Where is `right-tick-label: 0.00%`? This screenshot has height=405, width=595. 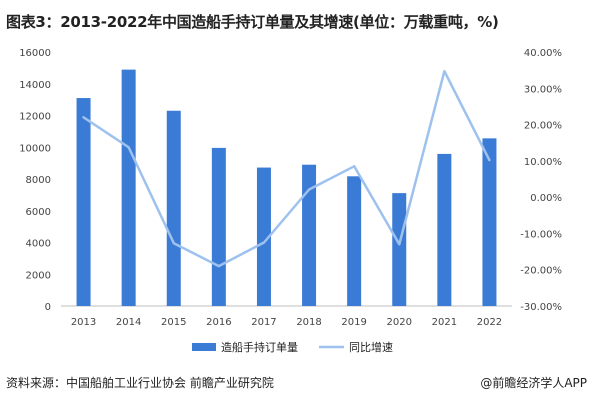 right-tick-label: 0.00% is located at coordinates (546, 198).